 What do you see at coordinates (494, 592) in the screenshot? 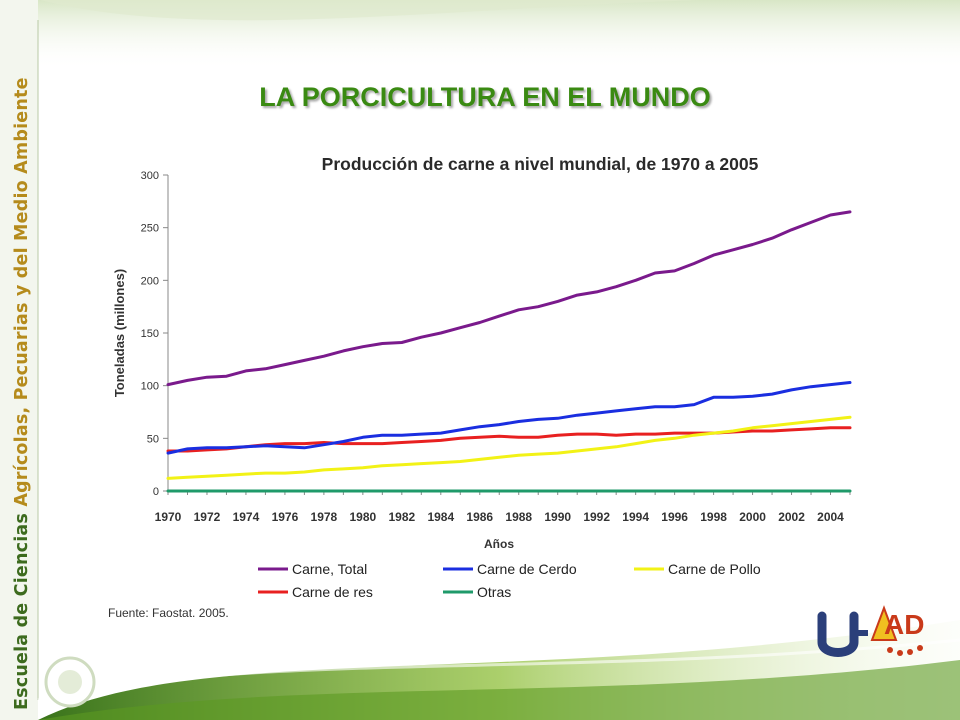
I see `legend-label: Otras` at bounding box center [494, 592].